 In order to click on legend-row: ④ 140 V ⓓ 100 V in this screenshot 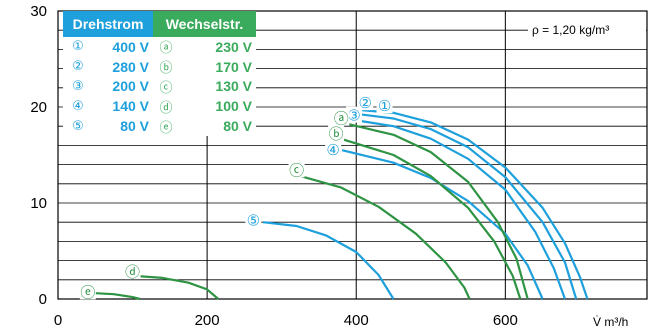, I will do `click(159, 106)`.